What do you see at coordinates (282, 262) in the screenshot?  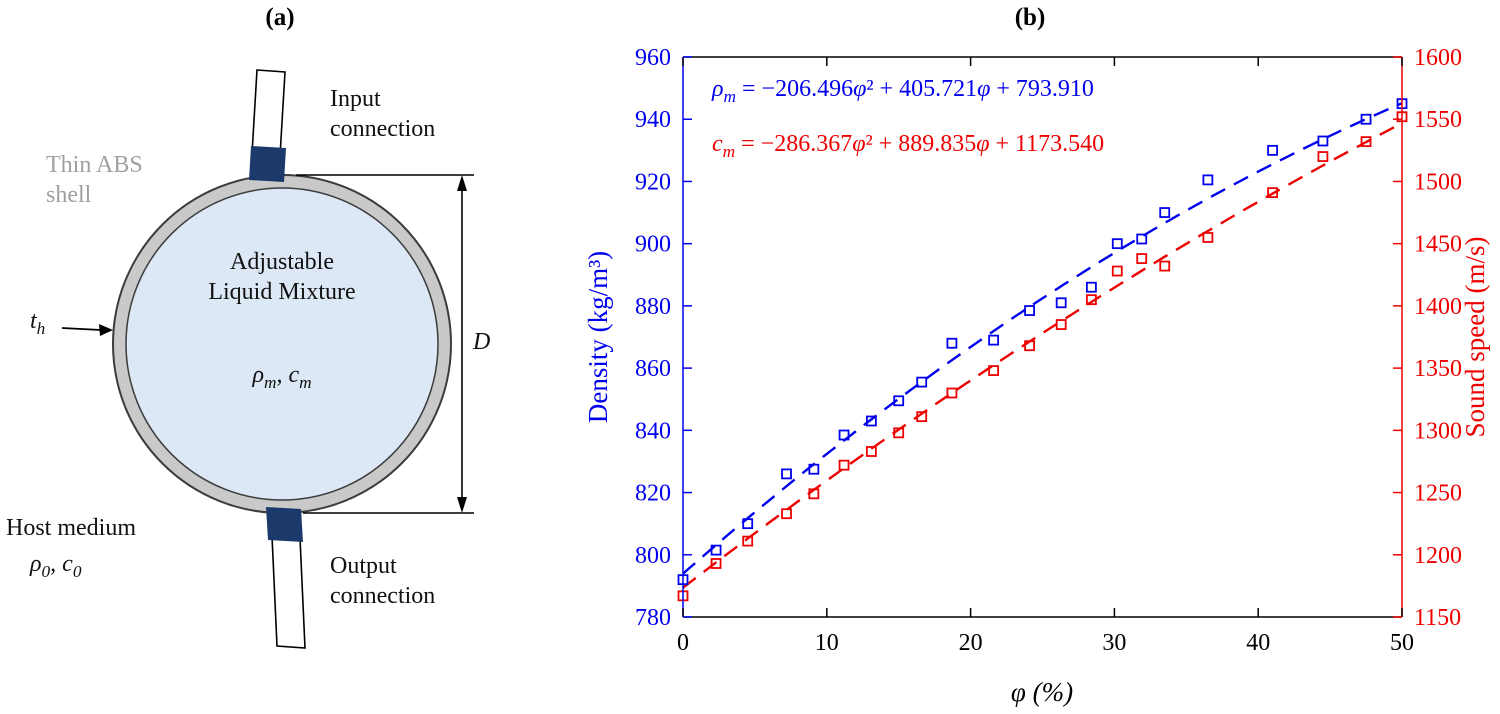 I see `mixture-label-line1: Adjustable` at bounding box center [282, 262].